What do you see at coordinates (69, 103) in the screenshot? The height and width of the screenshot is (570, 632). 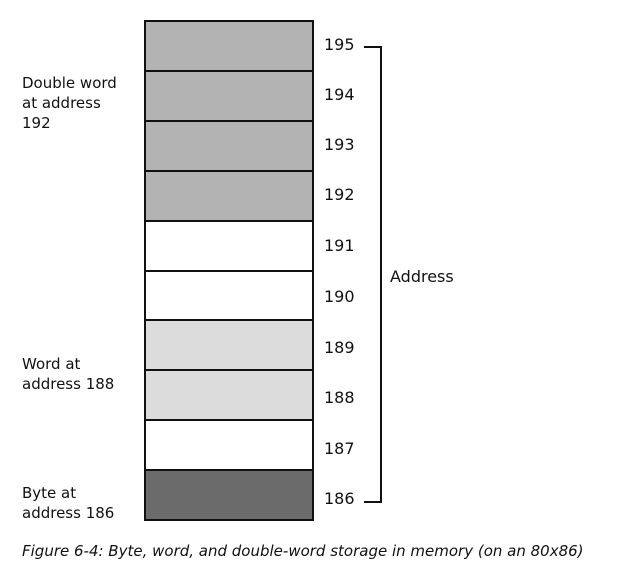 I see `dword-label: Double word at address 192` at bounding box center [69, 103].